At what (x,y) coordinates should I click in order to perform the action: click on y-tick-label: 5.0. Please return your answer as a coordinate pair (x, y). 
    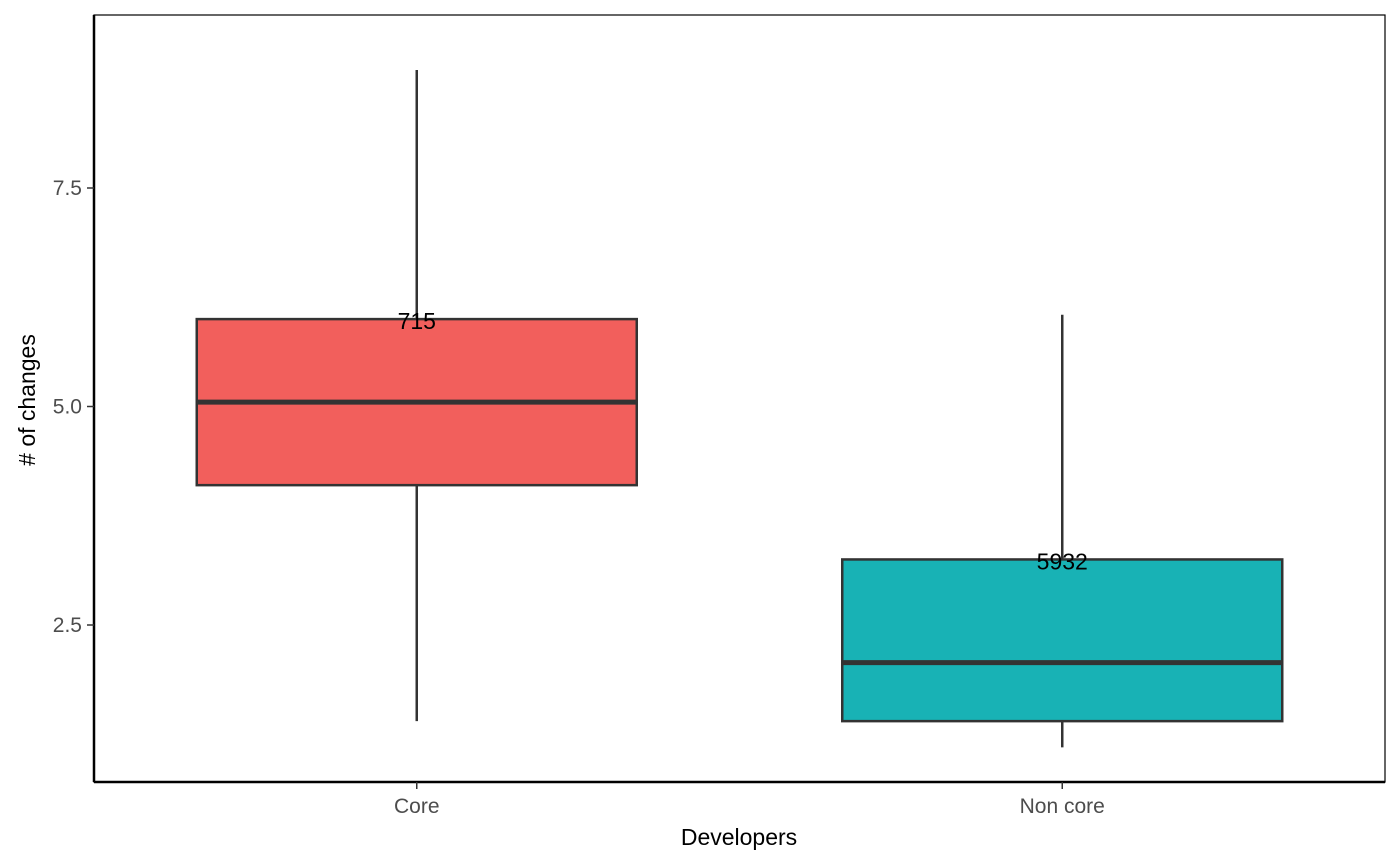
    Looking at the image, I should click on (67, 407).